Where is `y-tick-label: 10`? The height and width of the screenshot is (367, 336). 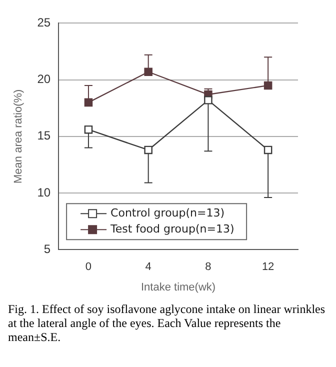 y-tick-label: 10 is located at coordinates (44, 192).